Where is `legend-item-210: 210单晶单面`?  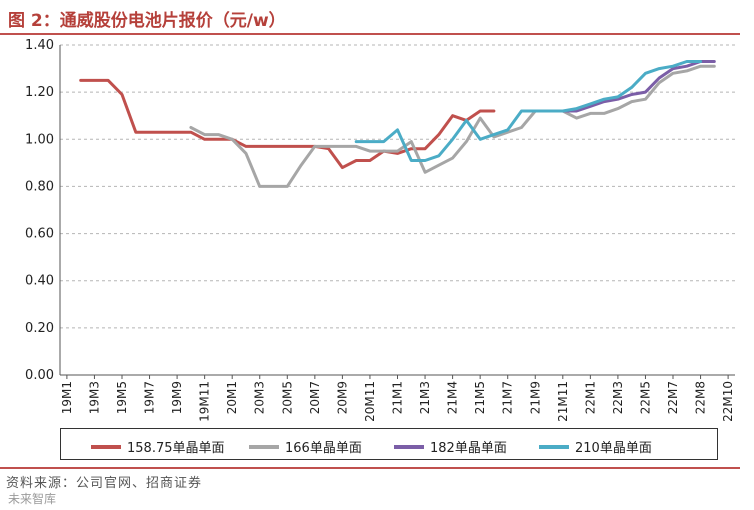
legend-item-210: 210单晶单面 is located at coordinates (595, 446).